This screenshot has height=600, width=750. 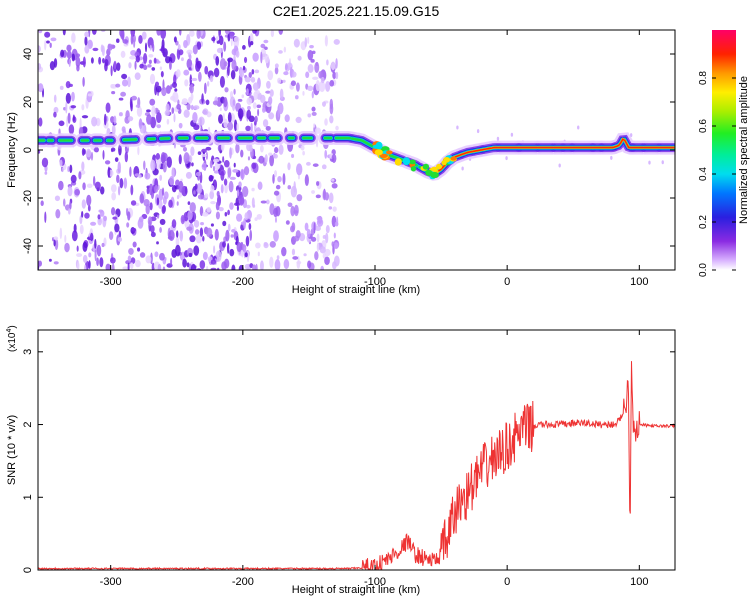 I want to click on spectrogram-ridge-segment, so click(x=362, y=142).